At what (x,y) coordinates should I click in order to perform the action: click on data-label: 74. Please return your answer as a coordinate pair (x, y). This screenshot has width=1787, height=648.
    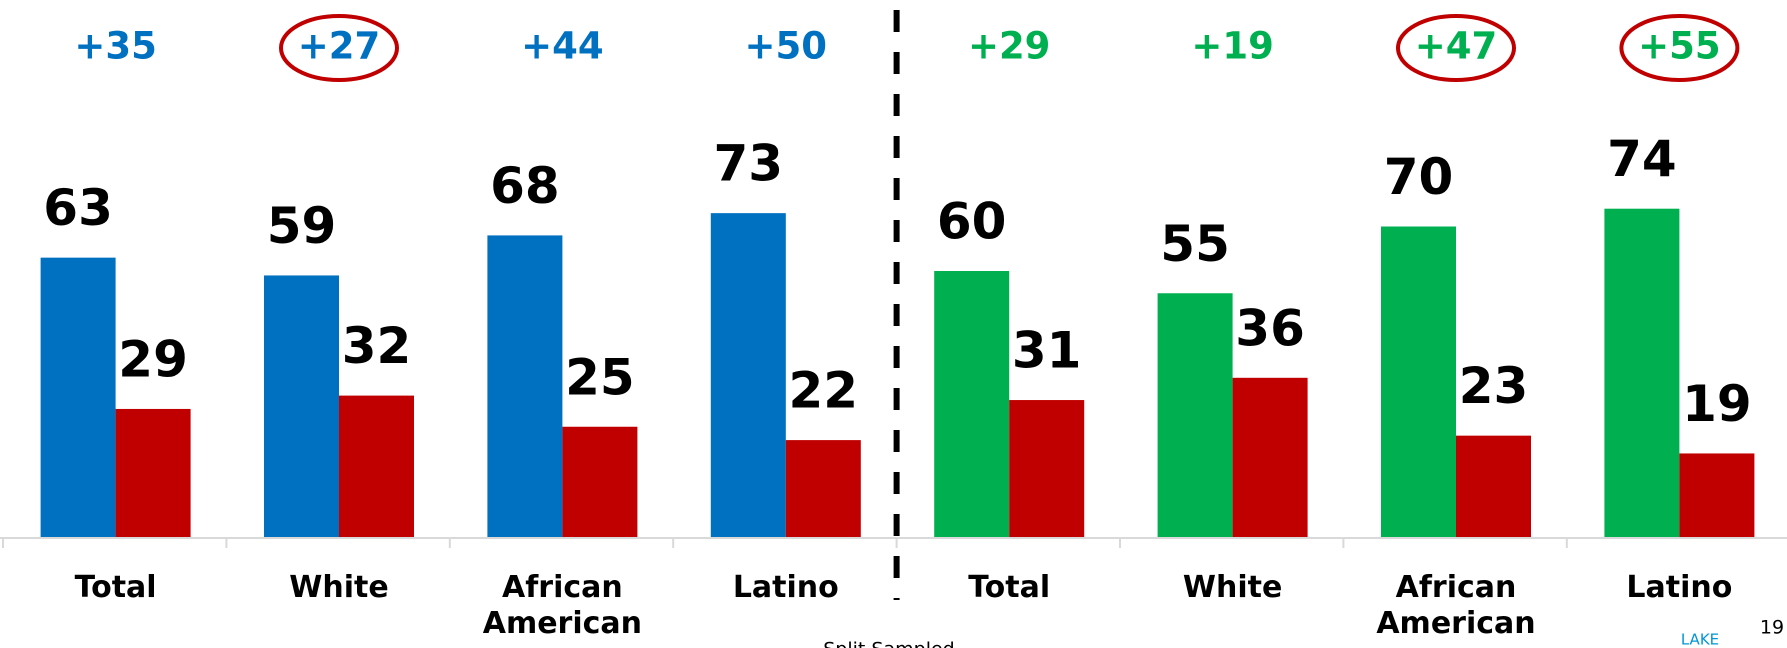
    Looking at the image, I should click on (1642, 159).